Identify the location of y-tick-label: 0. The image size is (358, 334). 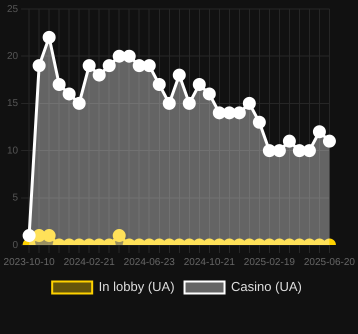
(15, 245).